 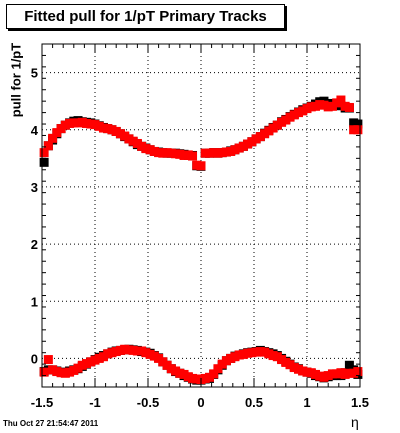 What do you see at coordinates (148, 402) in the screenshot?
I see `x-tick-label: -0.5` at bounding box center [148, 402].